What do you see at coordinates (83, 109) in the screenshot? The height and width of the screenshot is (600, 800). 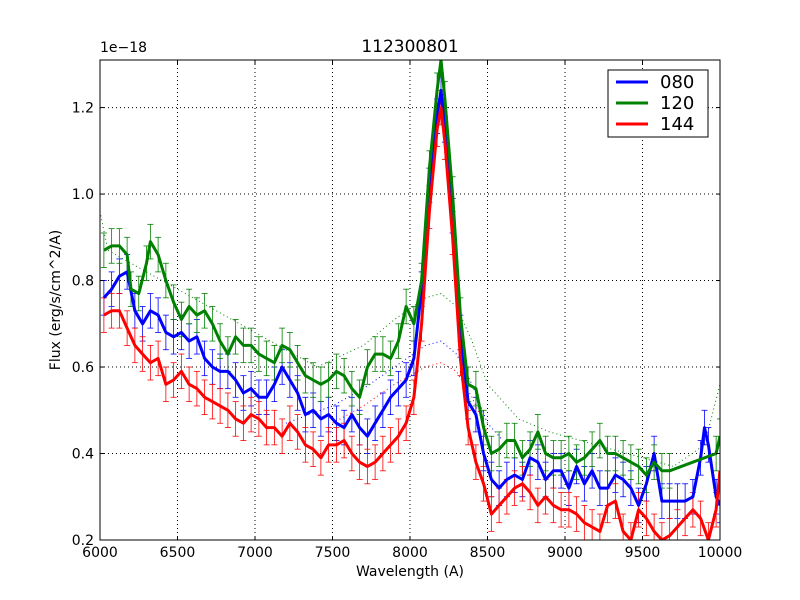 I see `y-tick-label-5: 1.2` at bounding box center [83, 109].